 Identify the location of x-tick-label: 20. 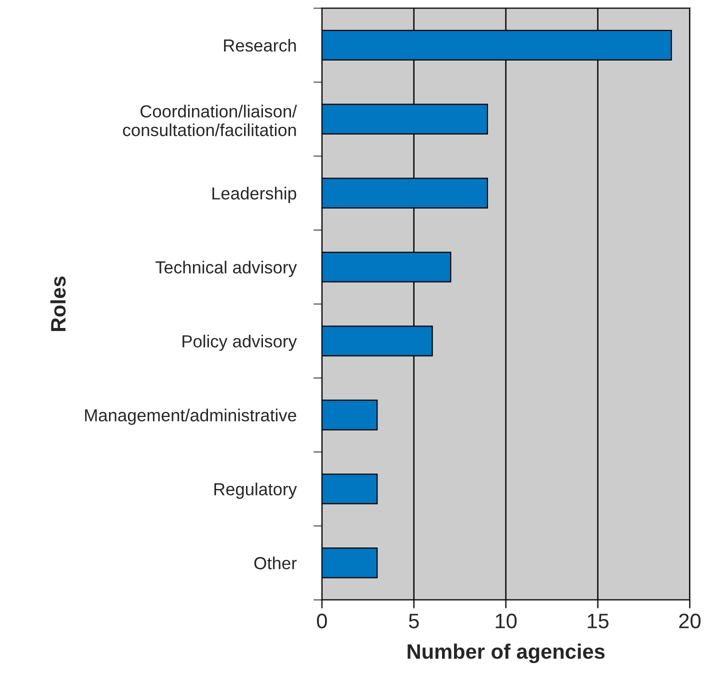
(690, 621).